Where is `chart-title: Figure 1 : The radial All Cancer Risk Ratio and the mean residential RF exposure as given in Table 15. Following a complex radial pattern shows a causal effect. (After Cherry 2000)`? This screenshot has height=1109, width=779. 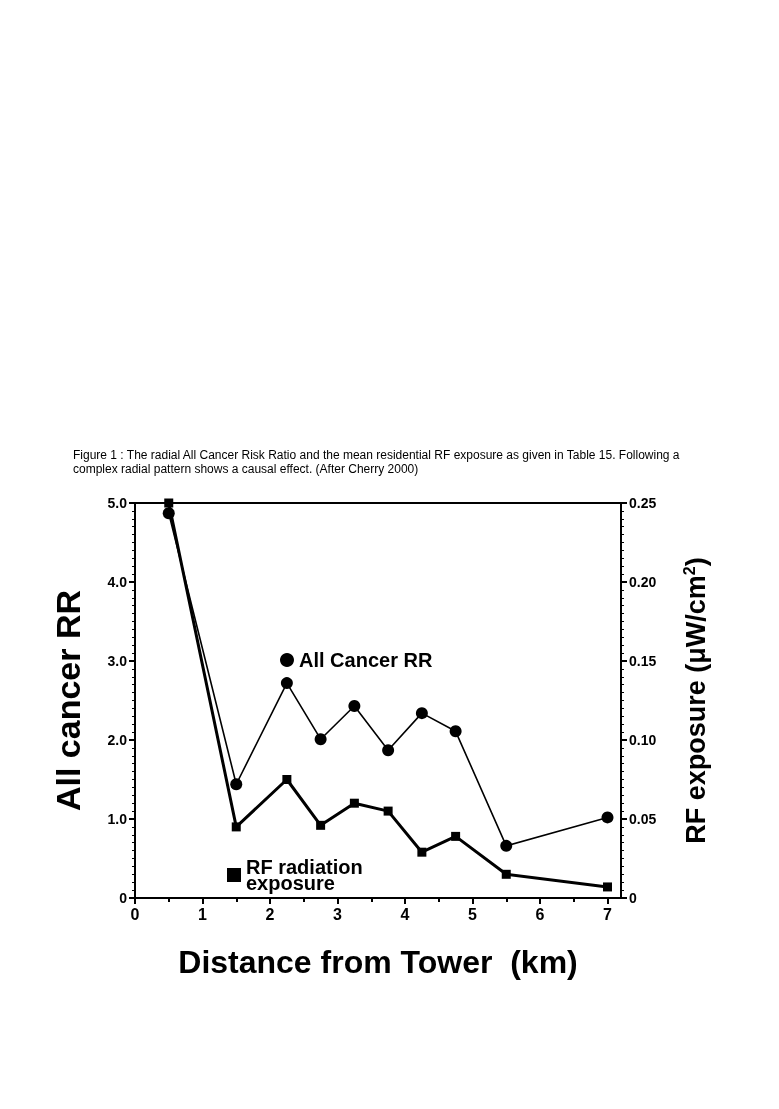
chart-title: Figure 1 : The radial All Cancer Risk Ratio and the mean residential RF exposure as given in Table 15. Following a complex radial pattern shows a causal effect. (After Cherry 2000) is located at coordinates (378, 462).